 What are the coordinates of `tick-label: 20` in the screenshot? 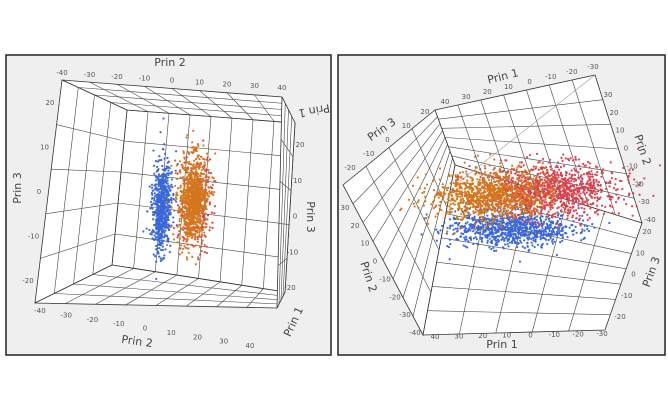 It's located at (50, 103).